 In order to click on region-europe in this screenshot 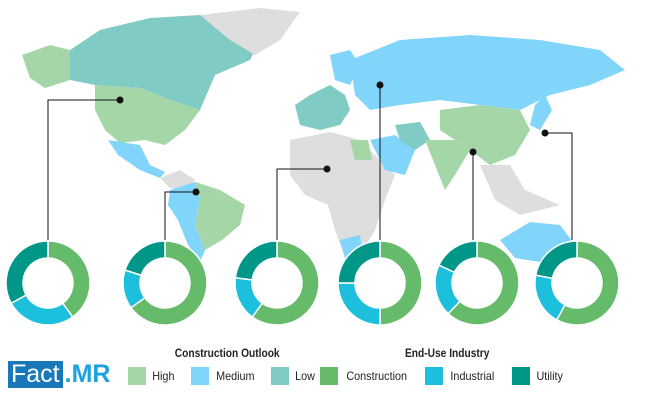, I will do `click(322, 107)`.